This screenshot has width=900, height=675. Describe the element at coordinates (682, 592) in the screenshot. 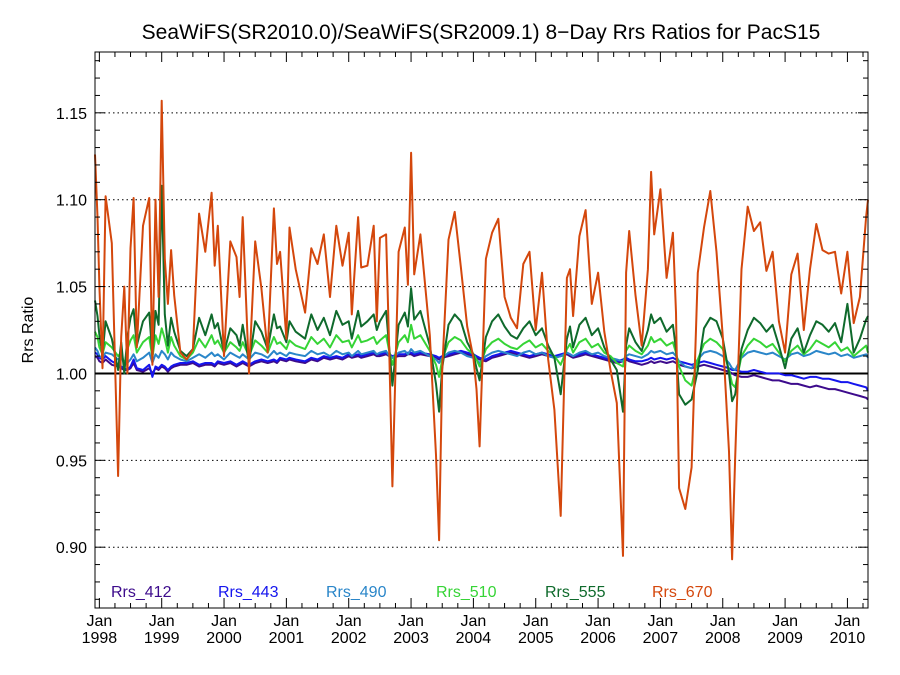

I see `legend-entry-rrs-670: Rrs_670` at that location.